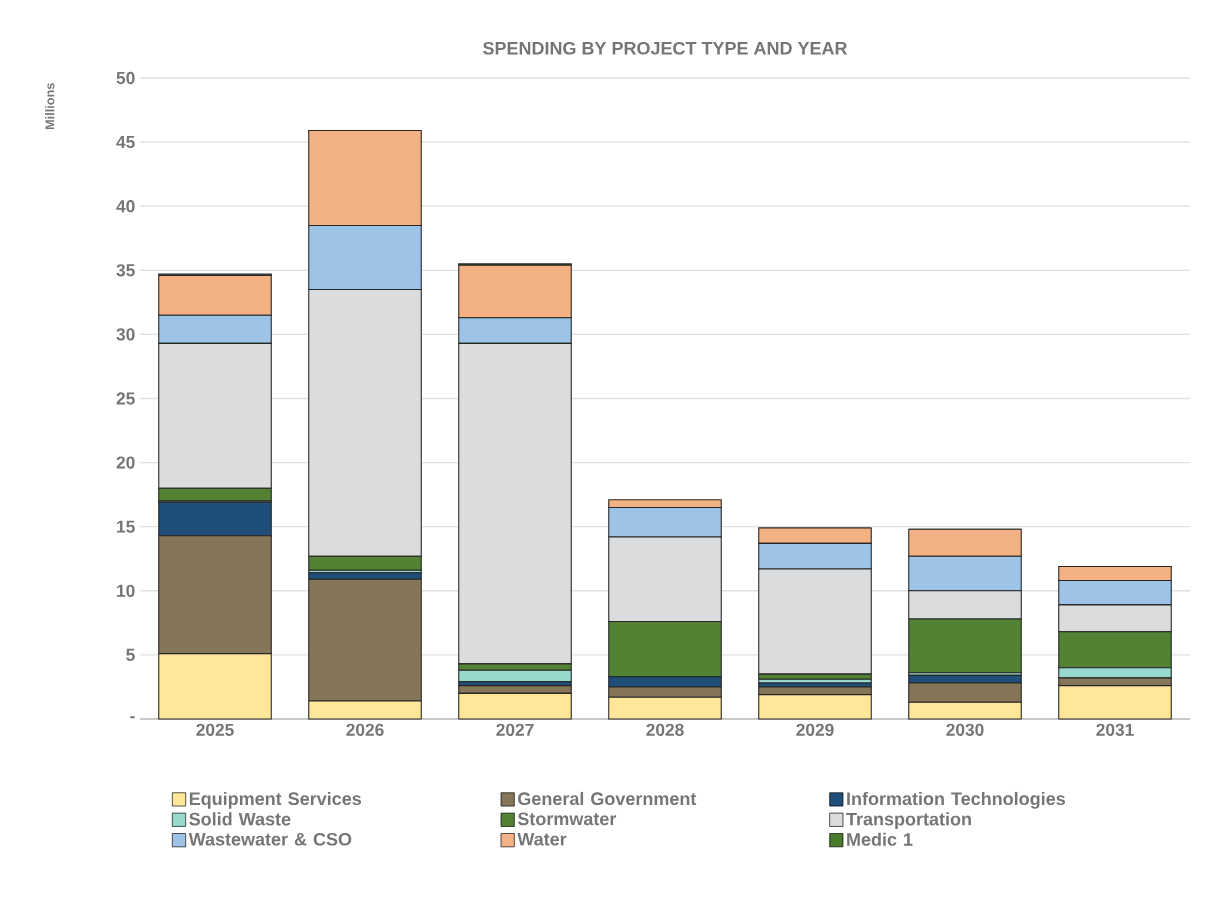  Describe the element at coordinates (815, 729) in the screenshot. I see `x-tick-label: 2029` at that location.